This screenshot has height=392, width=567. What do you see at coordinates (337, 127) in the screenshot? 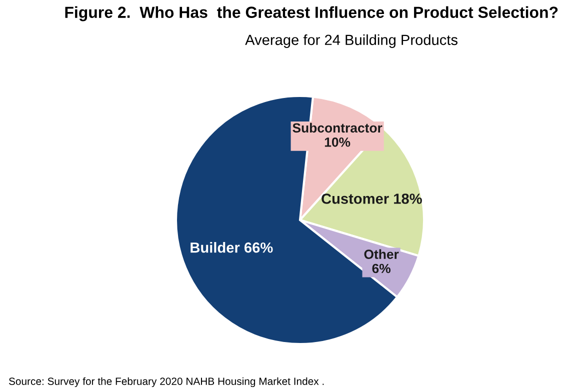
I see `slice-label: Subcontractor` at bounding box center [337, 127].